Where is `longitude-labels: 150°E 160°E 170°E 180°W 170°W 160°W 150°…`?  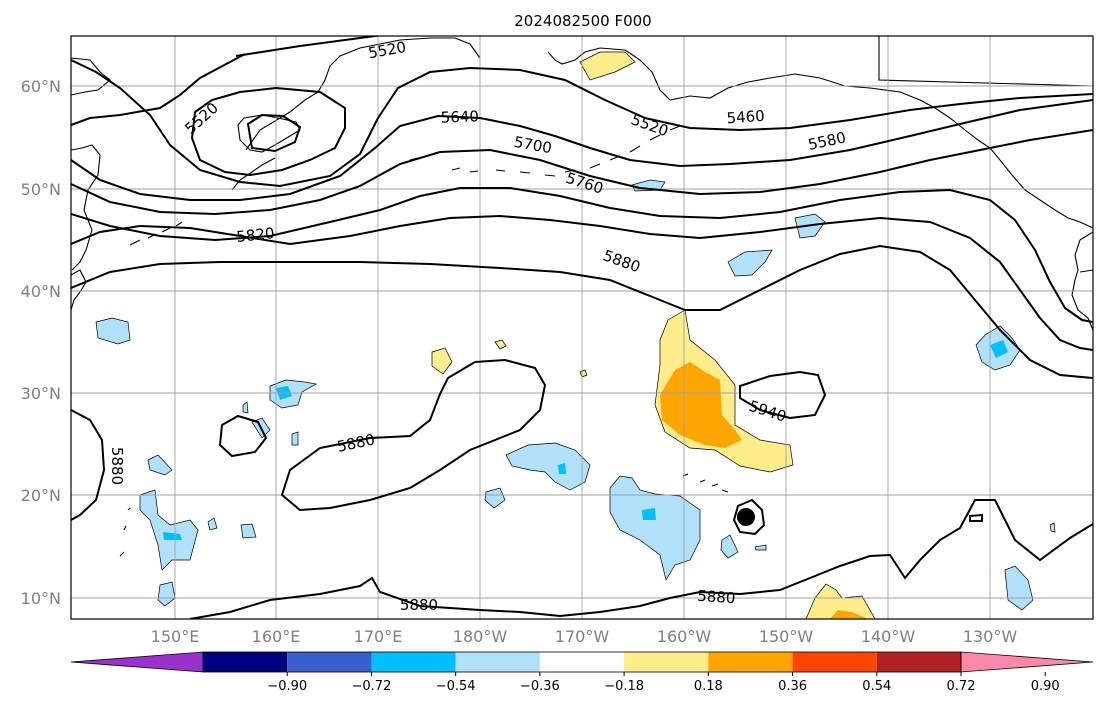
longitude-labels: 150°E 160°E 170°E 180°W 170°W 160°W 150°… is located at coordinates (584, 636).